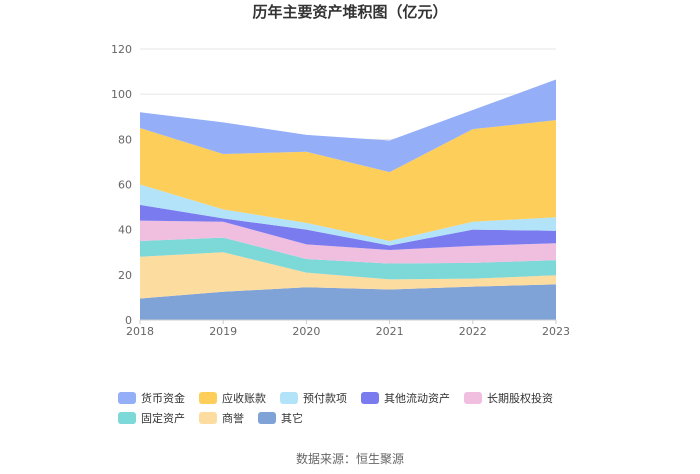  What do you see at coordinates (417, 398) in the screenshot?
I see `legend-label: 其他流动资产` at bounding box center [417, 398].